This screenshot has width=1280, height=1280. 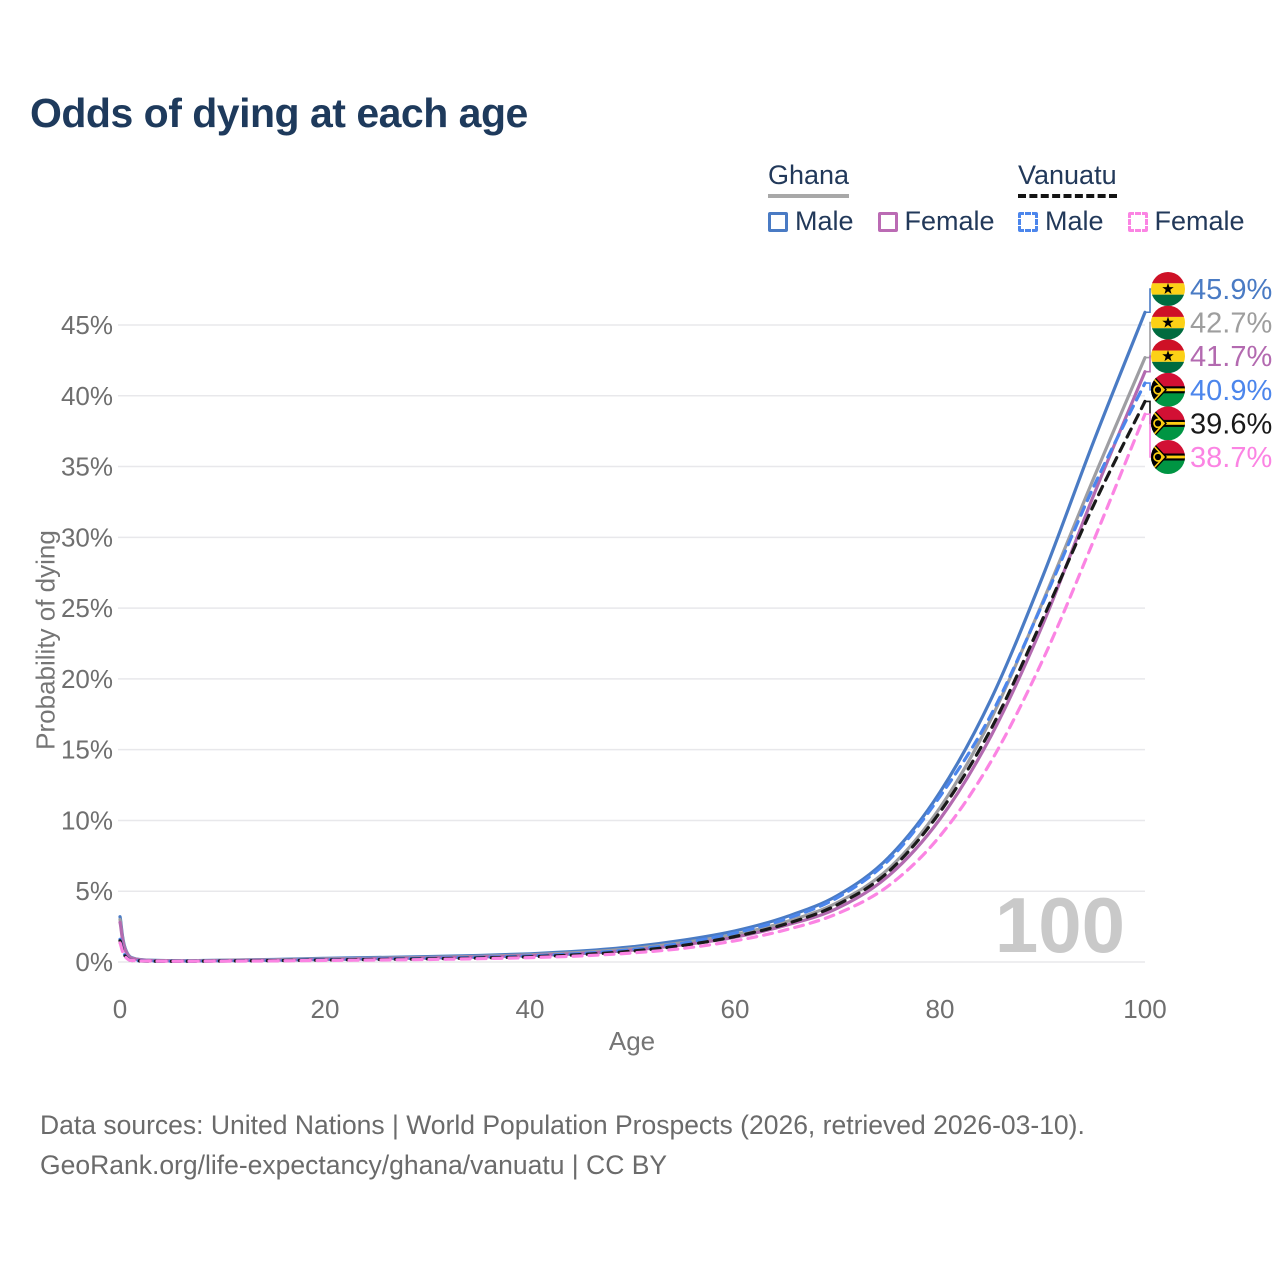 I want to click on y-tick-label: 15%, so click(x=87, y=750).